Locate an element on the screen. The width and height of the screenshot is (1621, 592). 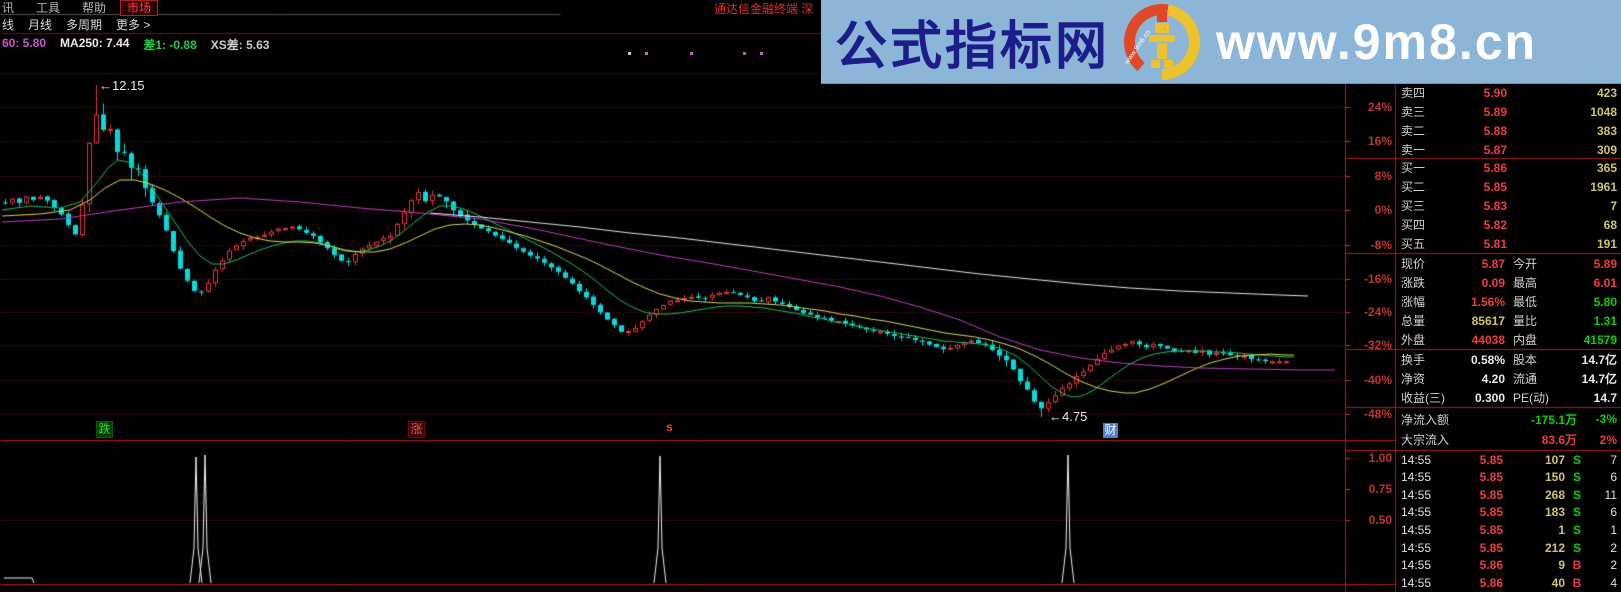
trade-count: 7 is located at coordinates (1613, 459).